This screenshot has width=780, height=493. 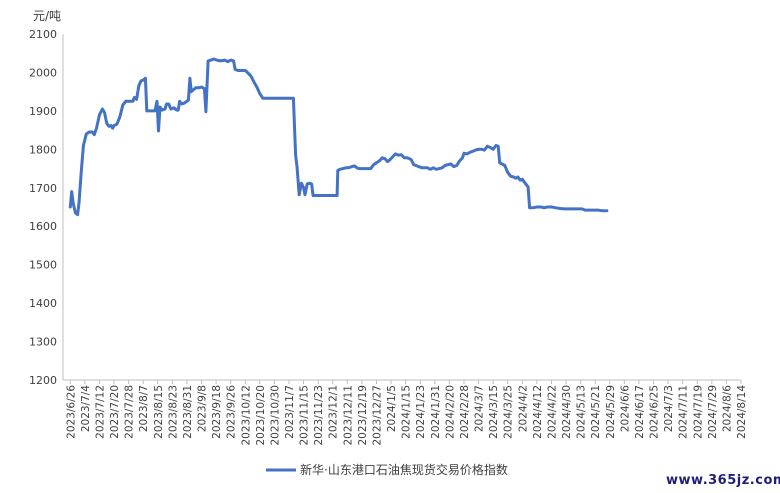 I want to click on y-tick-label: 1200, so click(x=43, y=380).